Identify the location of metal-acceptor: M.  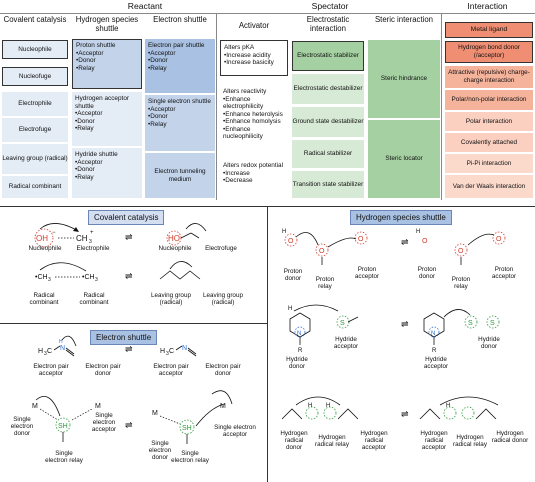
(98, 406).